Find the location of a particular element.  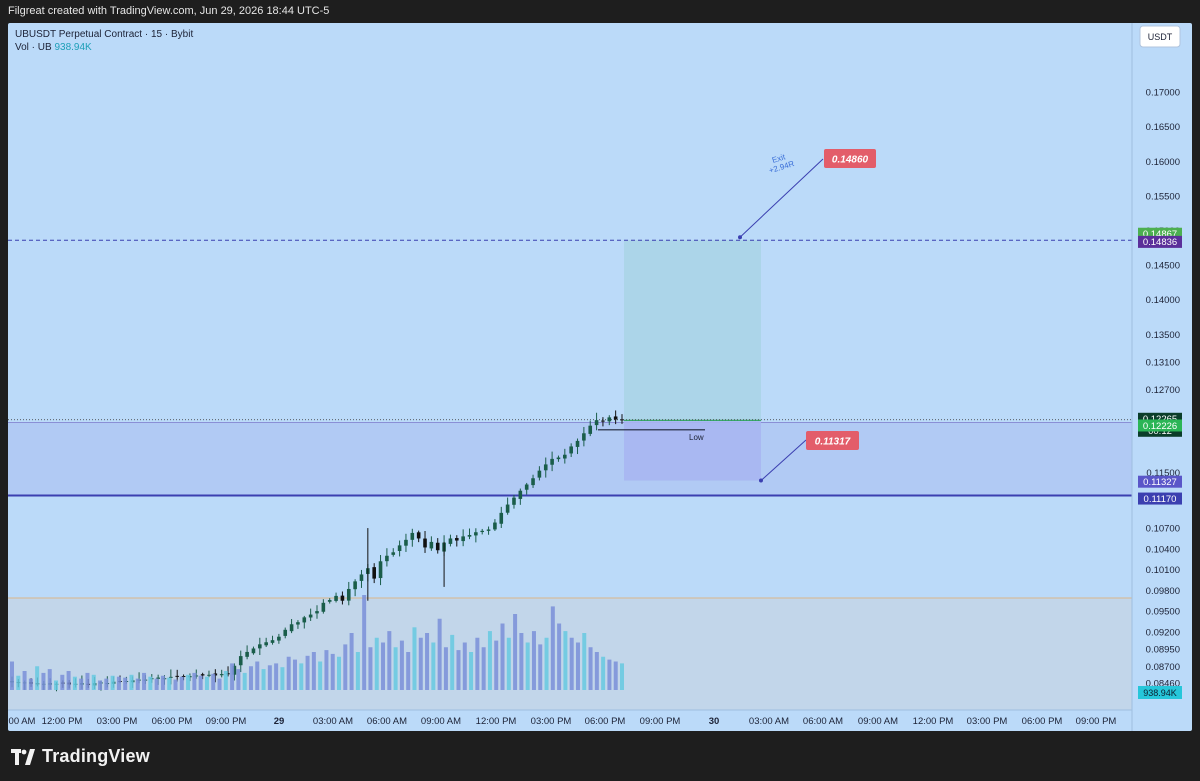

price-badge: 0.11327 is located at coordinates (1160, 482).